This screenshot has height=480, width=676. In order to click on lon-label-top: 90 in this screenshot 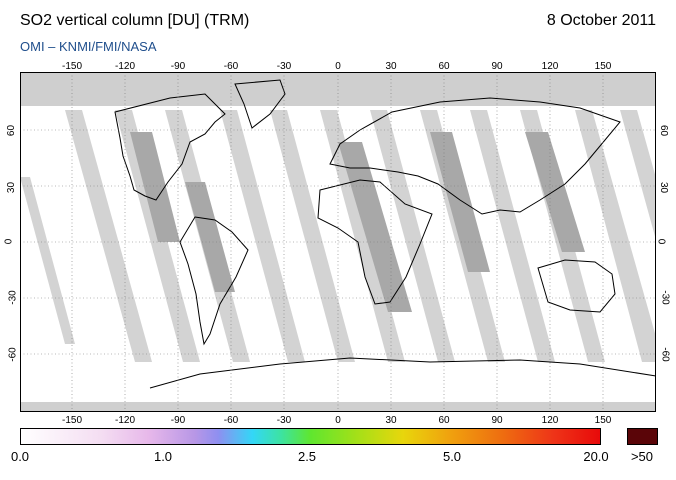, I will do `click(497, 66)`.